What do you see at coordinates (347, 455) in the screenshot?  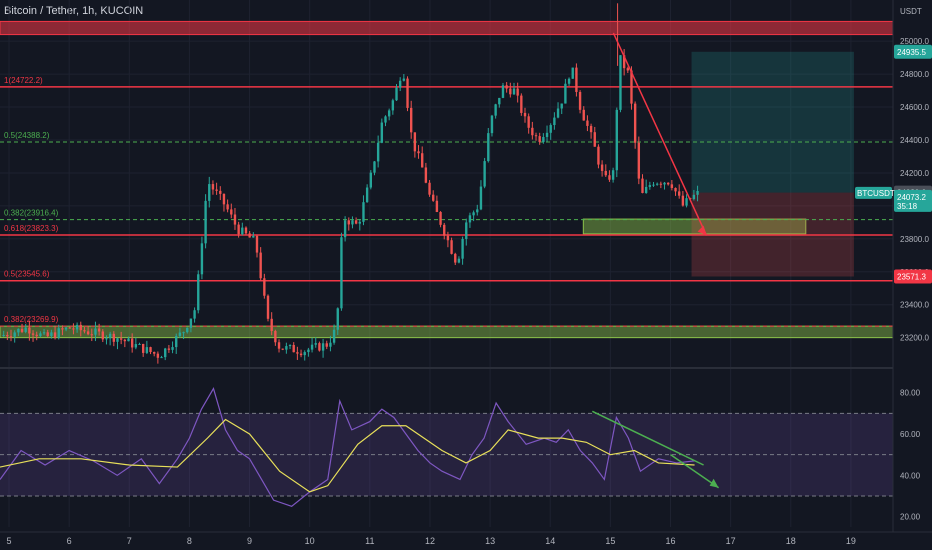 I see `rsi-ma-line` at bounding box center [347, 455].